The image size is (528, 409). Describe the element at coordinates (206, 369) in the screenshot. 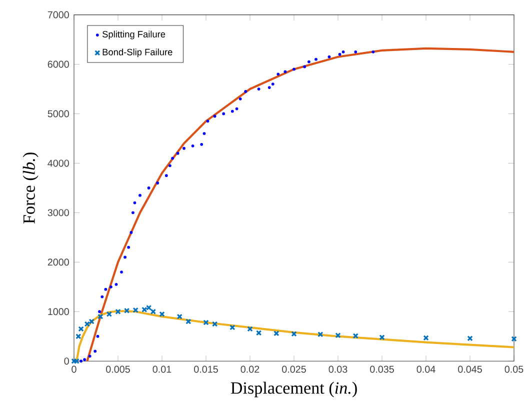

I see `x-tick-label: 0.015` at that location.